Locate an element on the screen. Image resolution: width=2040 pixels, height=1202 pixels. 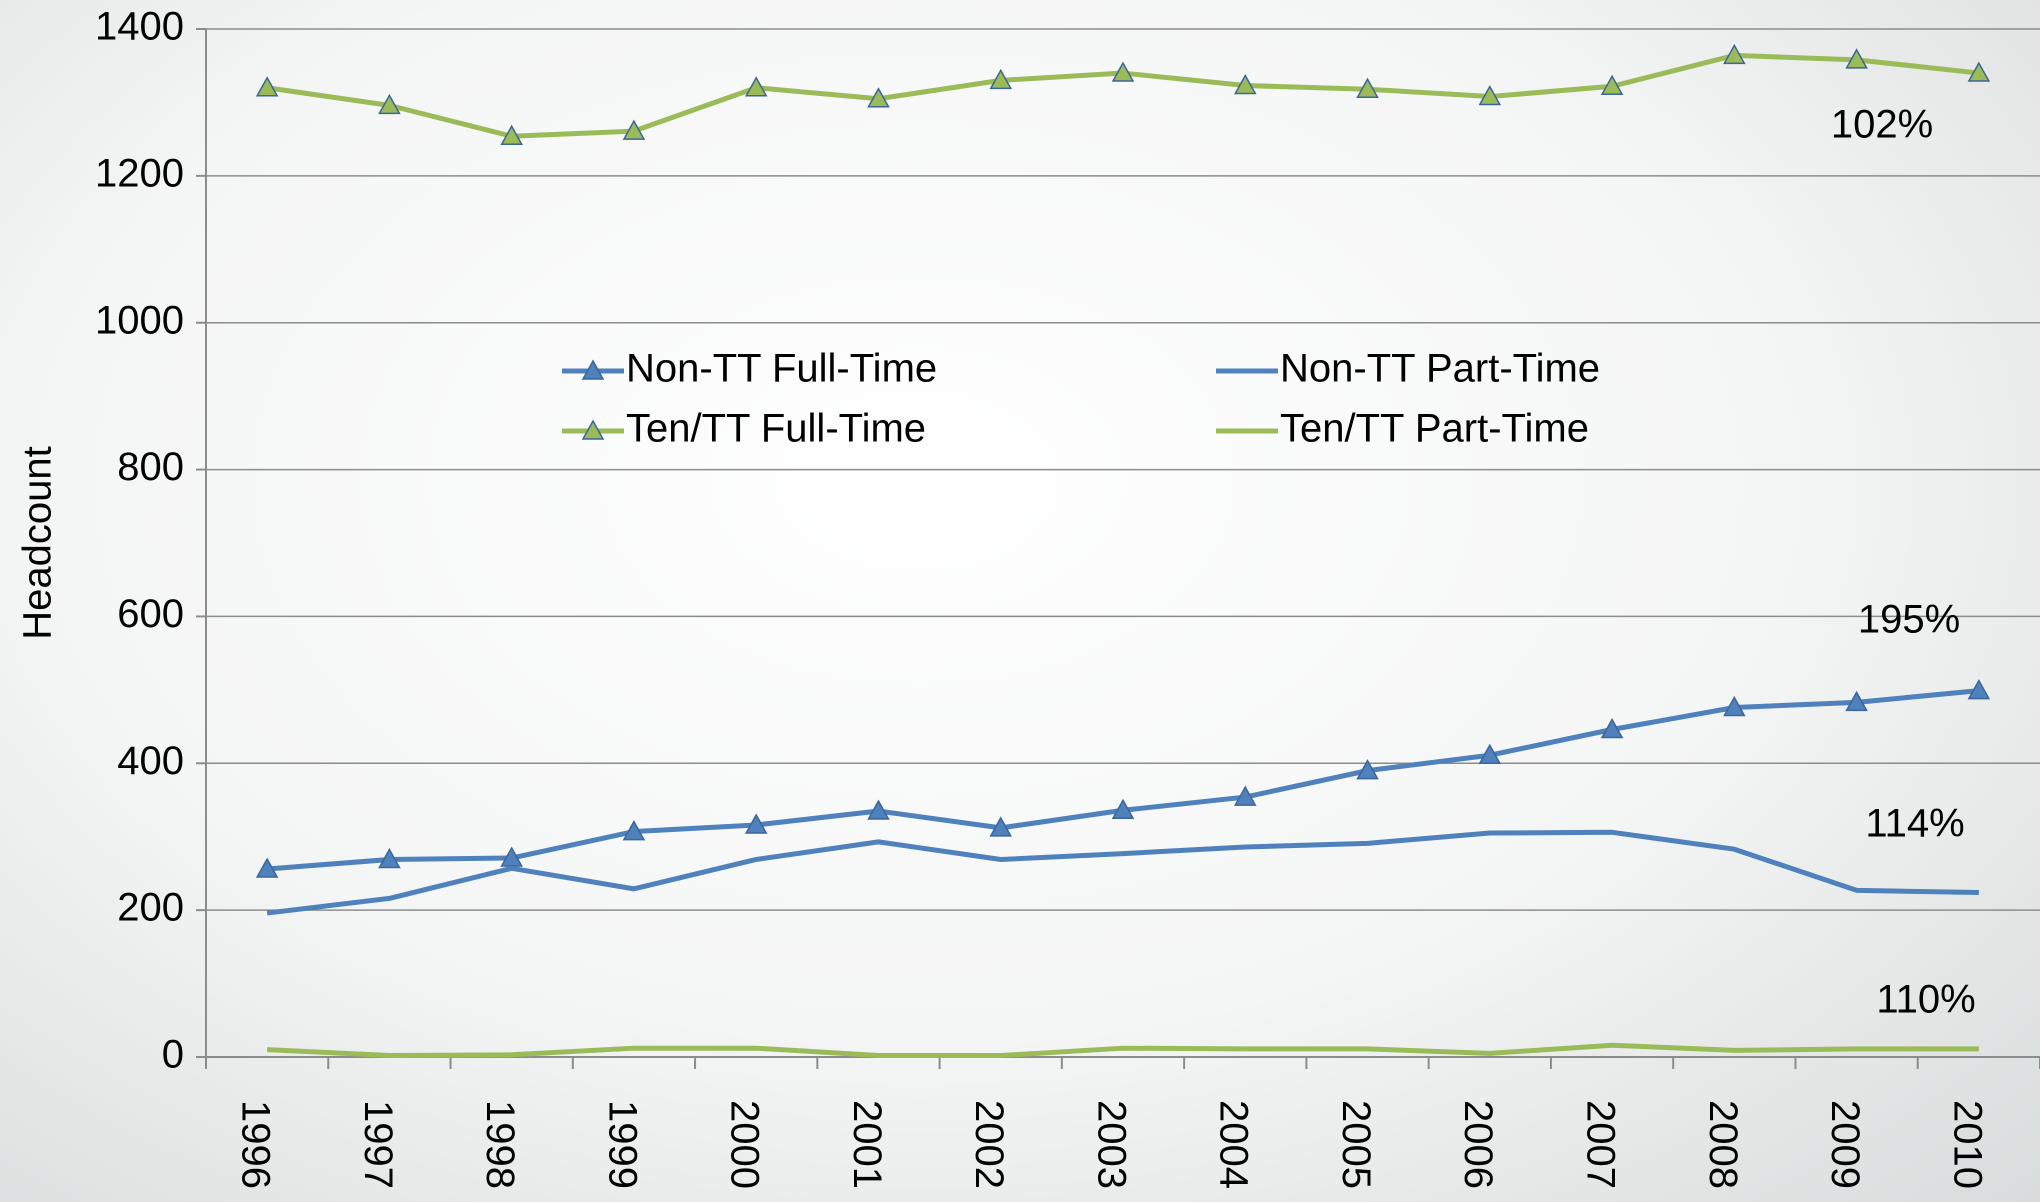
annotation: 110% is located at coordinates (1925, 1000).